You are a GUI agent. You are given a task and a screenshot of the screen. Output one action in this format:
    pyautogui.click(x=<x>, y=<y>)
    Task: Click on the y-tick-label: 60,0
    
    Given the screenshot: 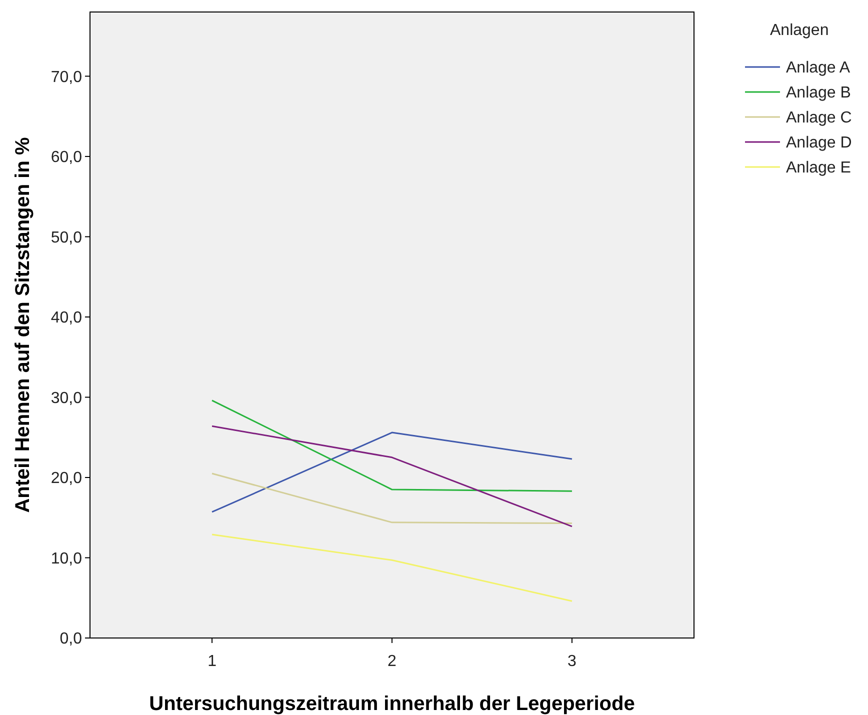 What is the action you would take?
    pyautogui.click(x=66, y=157)
    